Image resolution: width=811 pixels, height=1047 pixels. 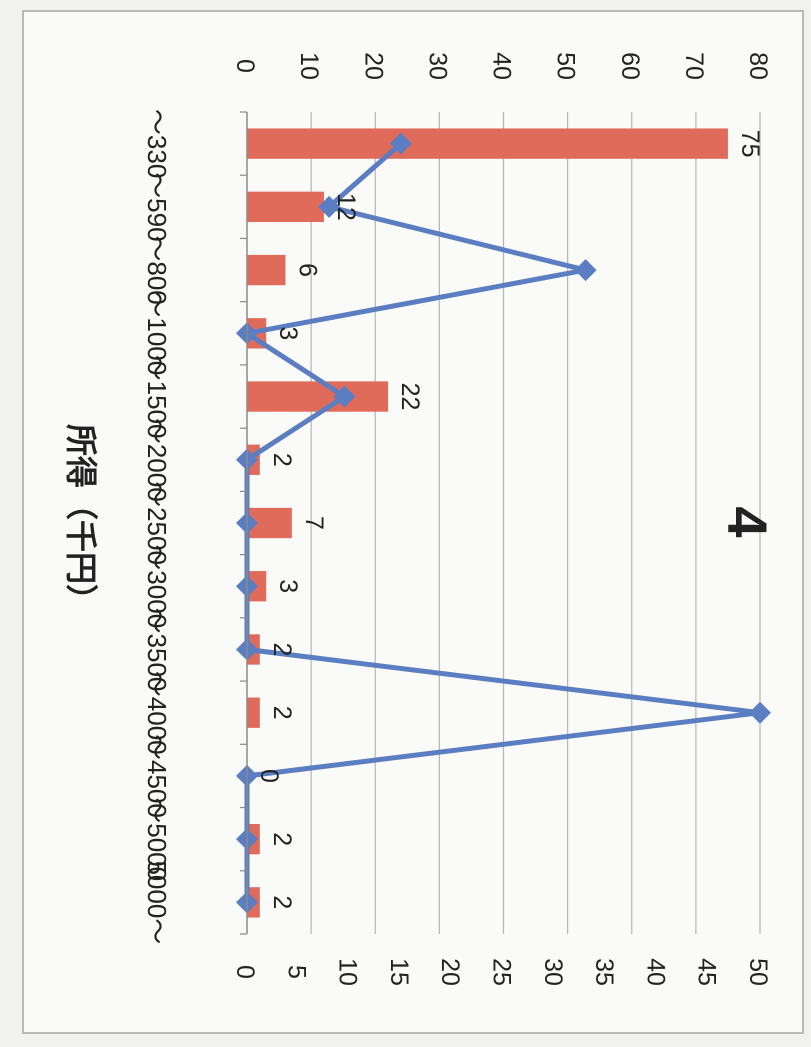 I want to click on right-axis-tick-label: 30, so click(x=553, y=972).